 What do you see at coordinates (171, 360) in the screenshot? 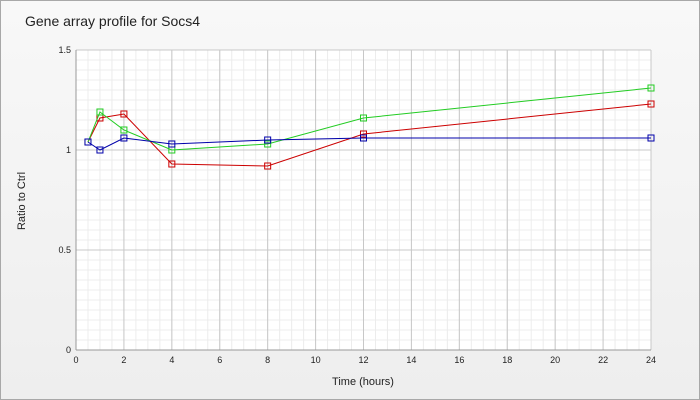
I see `x-tick-label: 4` at bounding box center [171, 360].